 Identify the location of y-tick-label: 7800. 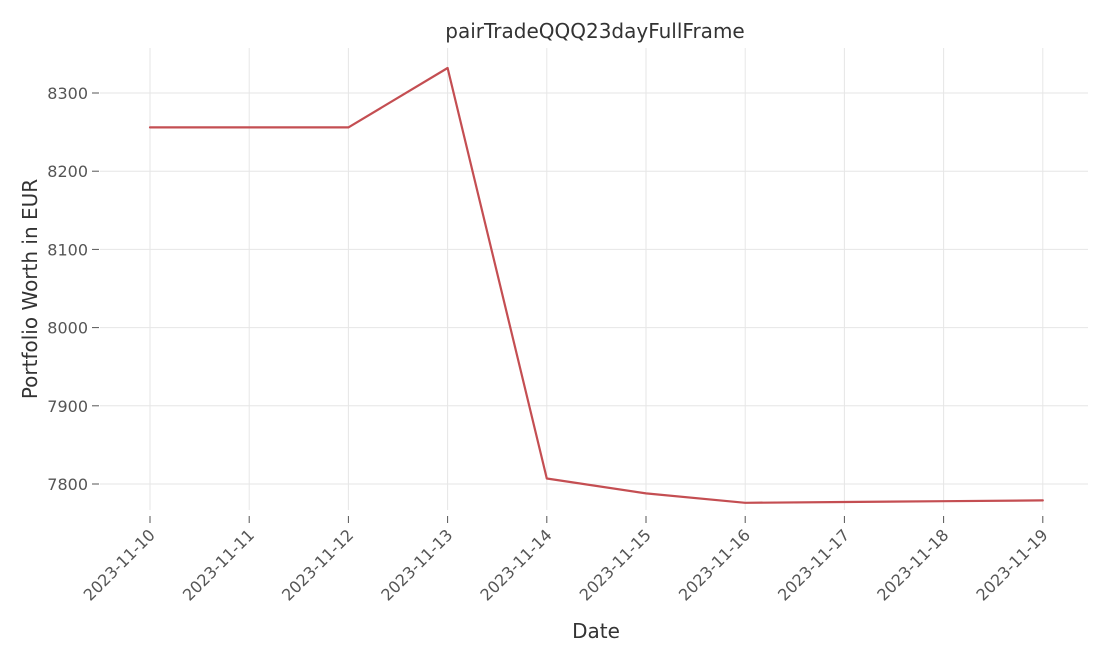
(67, 484).